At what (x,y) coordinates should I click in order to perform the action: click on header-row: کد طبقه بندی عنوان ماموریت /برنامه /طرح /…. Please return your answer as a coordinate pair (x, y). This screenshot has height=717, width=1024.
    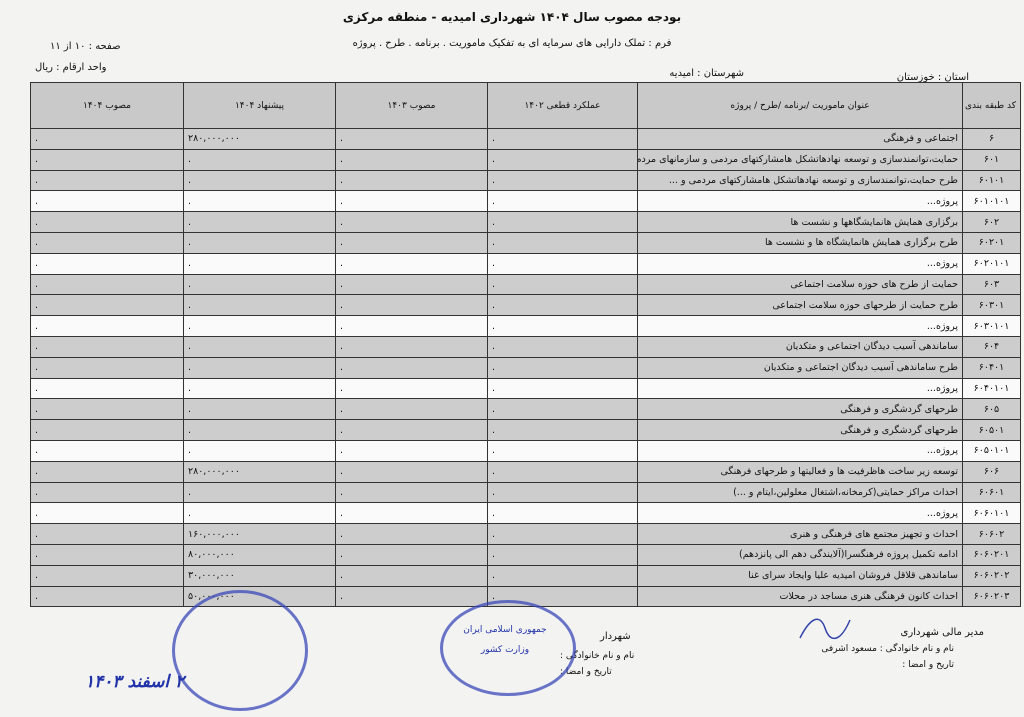
    Looking at the image, I should click on (525, 105).